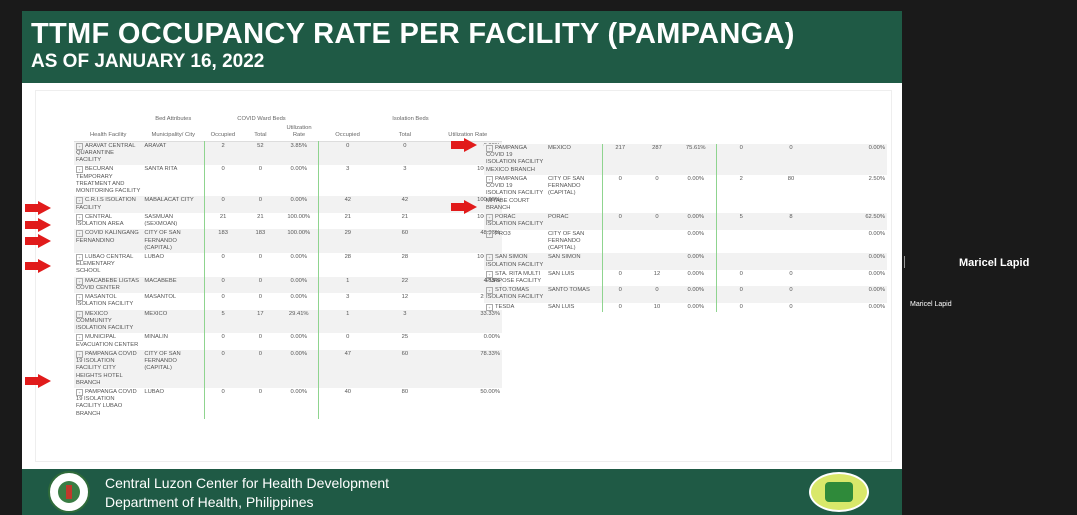 This screenshot has width=1077, height=515. I want to click on red-arrow-icon, so click(38, 241).